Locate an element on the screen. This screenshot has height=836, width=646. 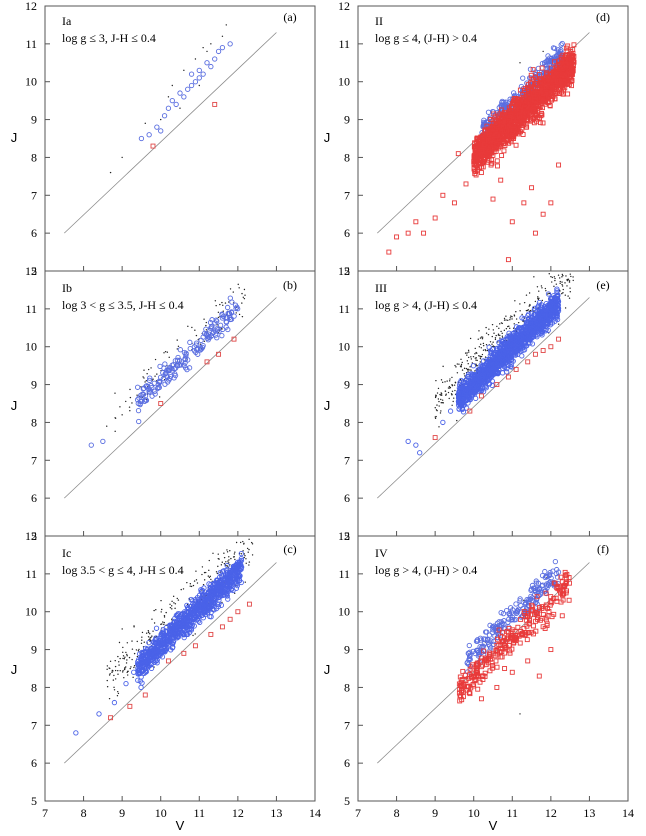
y-tick-label: 11 is located at coordinates (344, 44).